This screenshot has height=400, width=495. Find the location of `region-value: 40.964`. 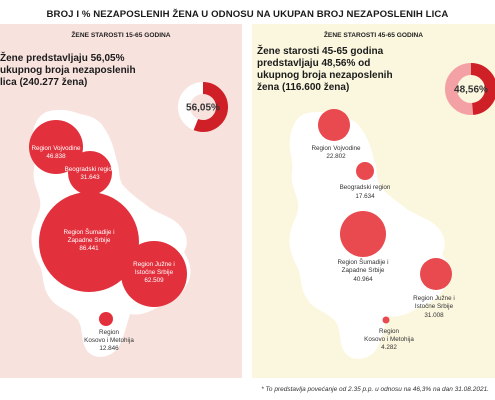

region-value: 40.964 is located at coordinates (363, 279).